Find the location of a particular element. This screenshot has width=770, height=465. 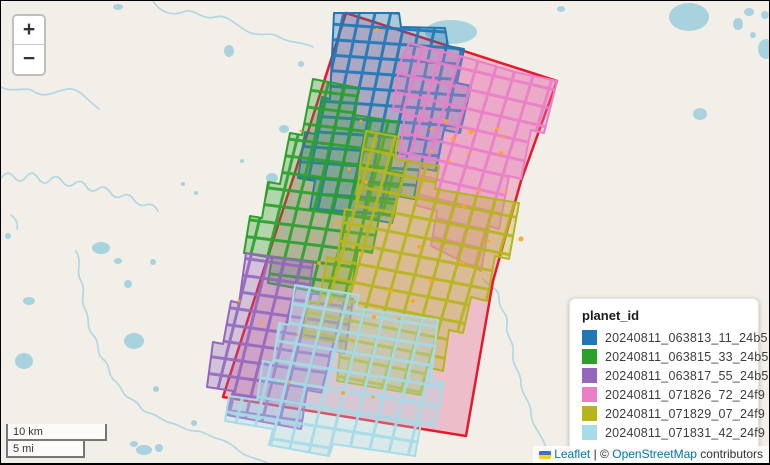

scale-control: 10 km 5 mi is located at coordinates (56, 440).